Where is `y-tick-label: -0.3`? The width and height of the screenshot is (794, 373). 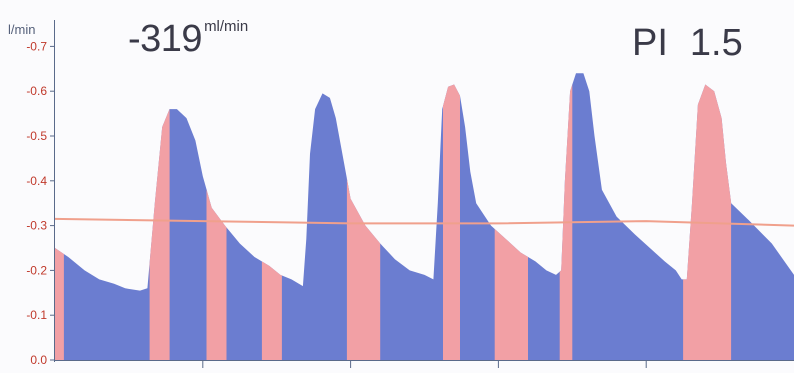
y-tick-label: -0.3 is located at coordinates (36, 226).